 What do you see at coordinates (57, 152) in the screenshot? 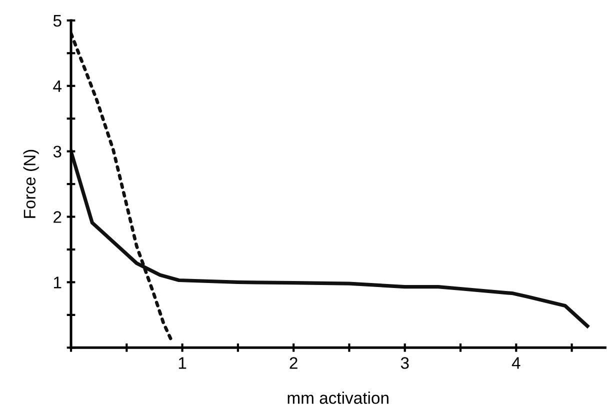
I see `y-tick-label: 3` at bounding box center [57, 152].